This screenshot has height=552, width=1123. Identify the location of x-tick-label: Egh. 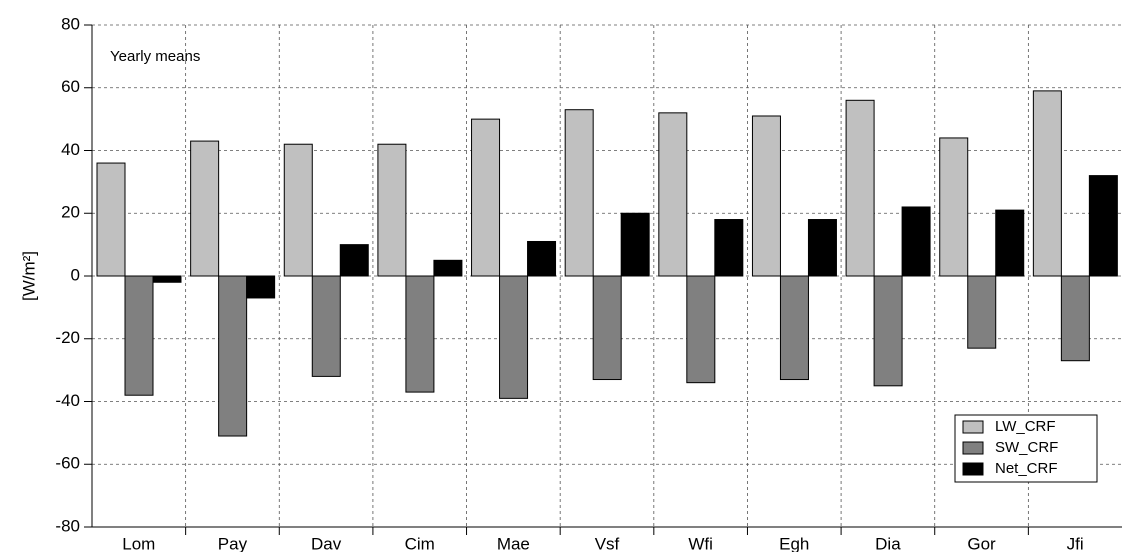
(794, 543).